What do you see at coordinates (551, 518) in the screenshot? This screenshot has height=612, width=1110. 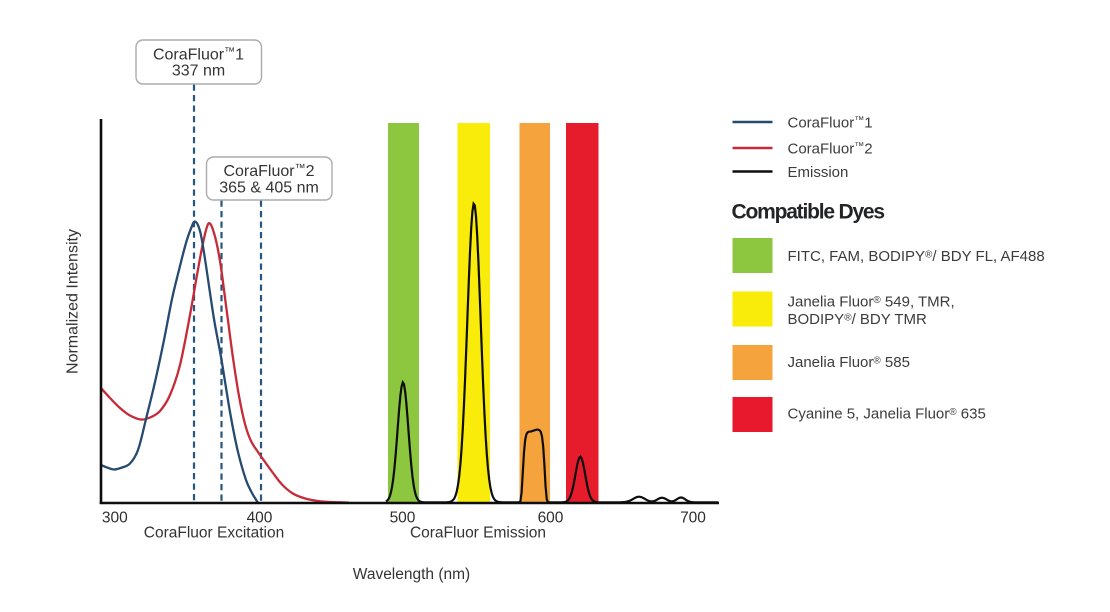 I see `svg-text: 600` at bounding box center [551, 518].